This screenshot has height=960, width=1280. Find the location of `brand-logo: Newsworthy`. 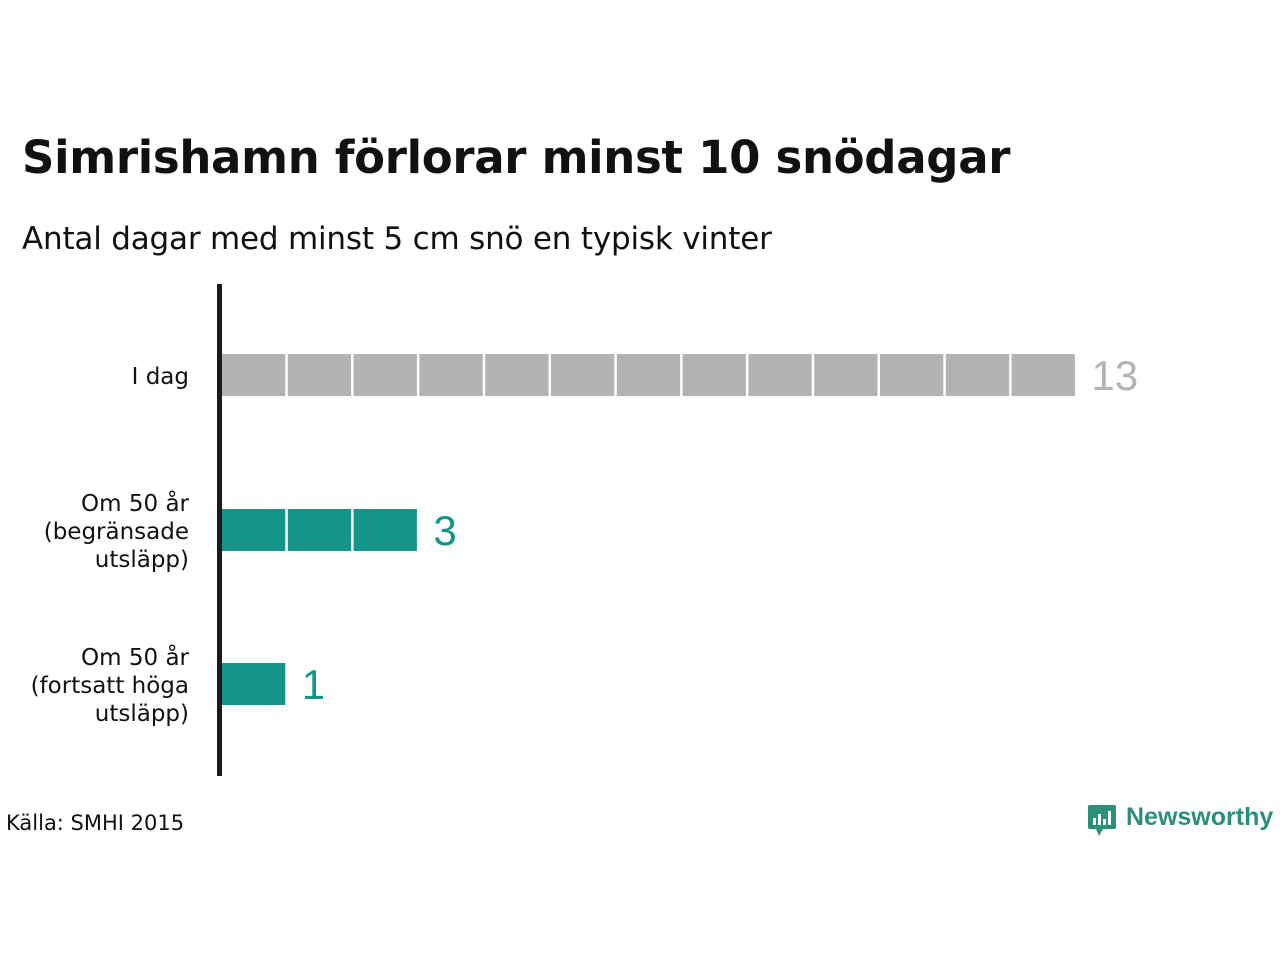

brand-logo: Newsworthy is located at coordinates (1180, 820).